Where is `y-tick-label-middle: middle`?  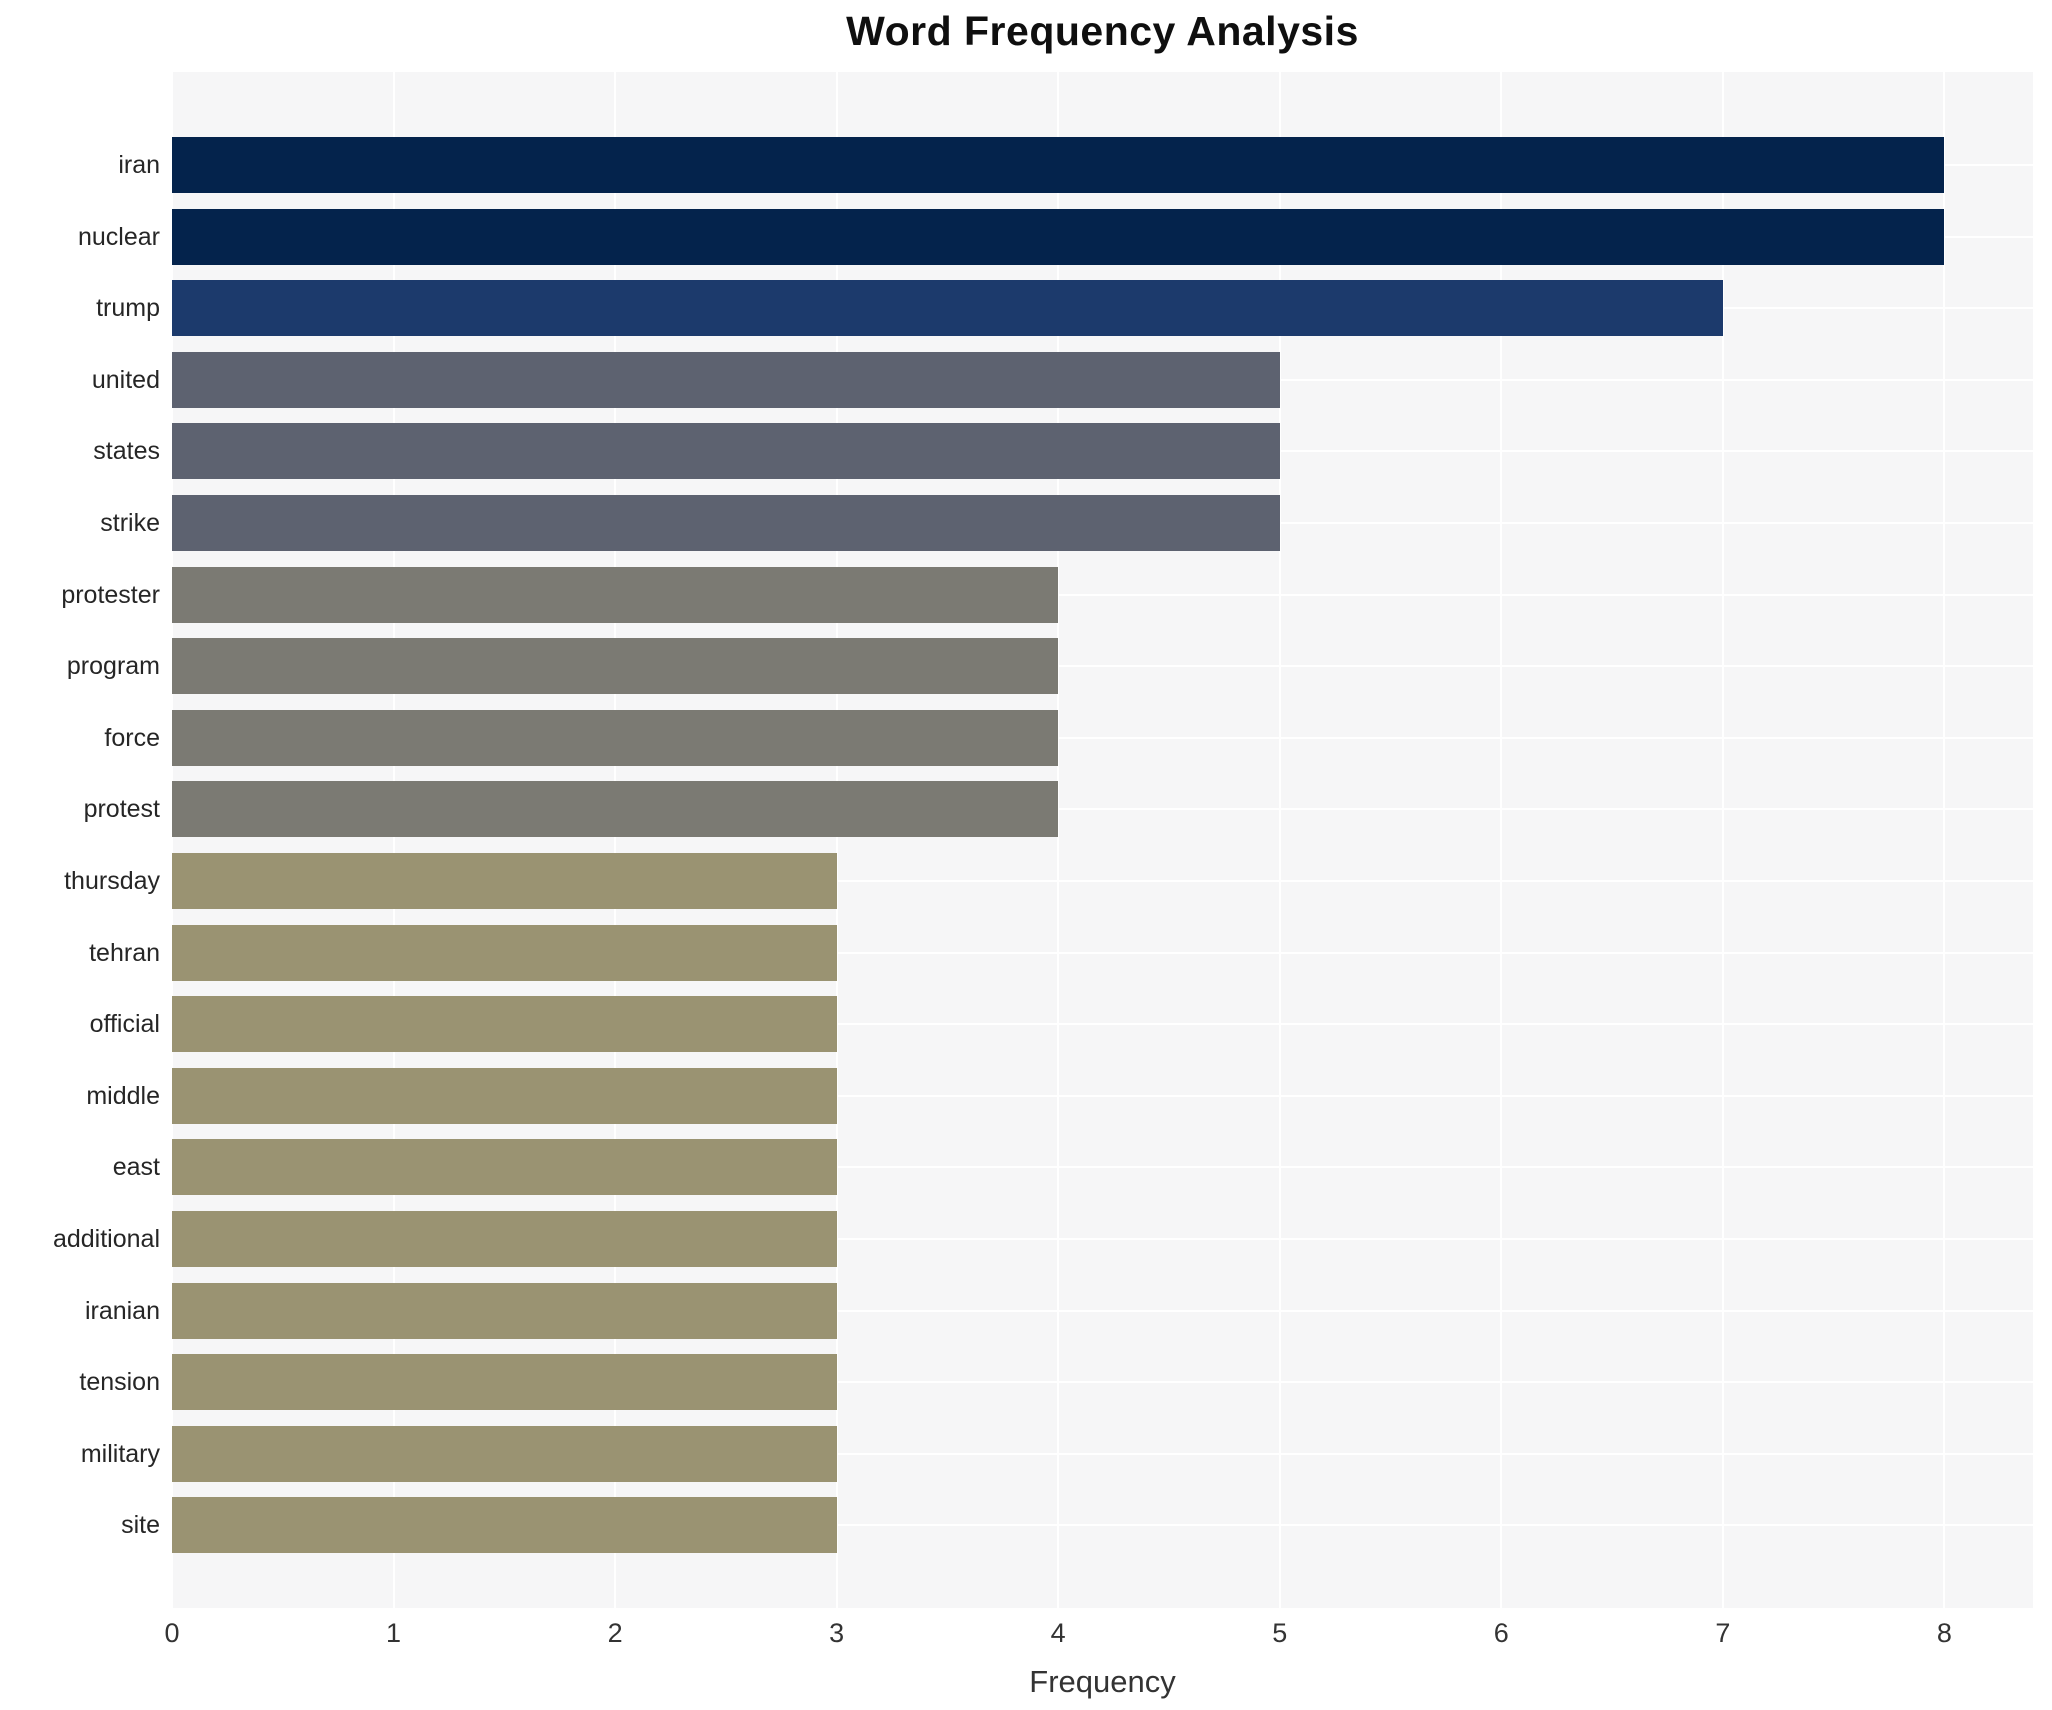 y-tick-label-middle: middle is located at coordinates (123, 1095).